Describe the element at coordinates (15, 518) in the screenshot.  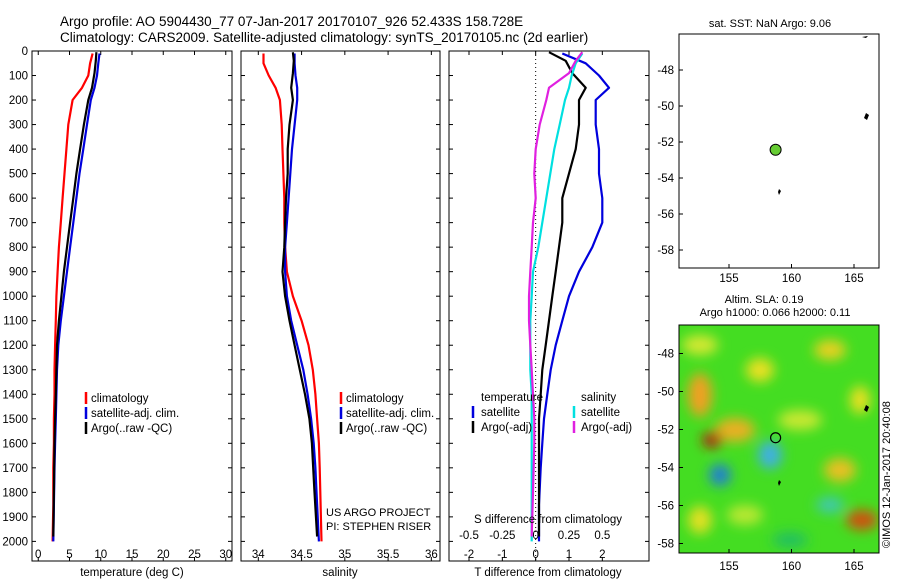
I see `y-tick-label: 1900` at that location.